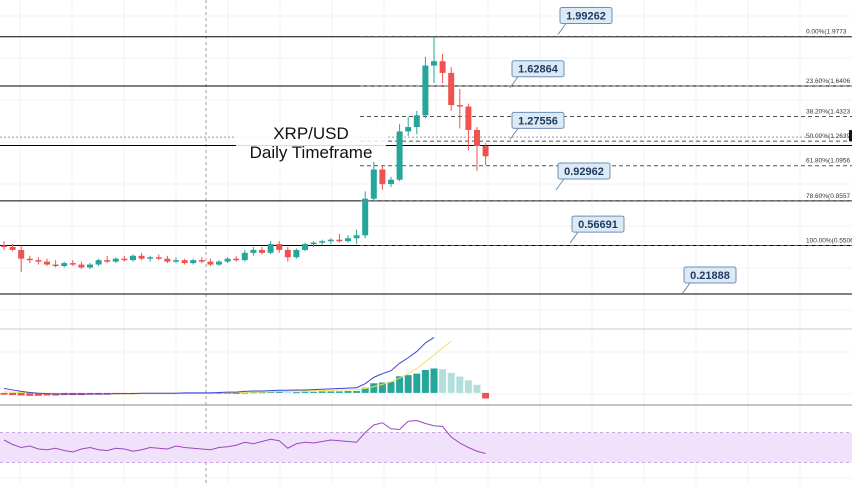 Image resolution: width=852 pixels, height=485 pixels. Describe the element at coordinates (828, 161) in the screenshot. I see `fib-level-label: 61.80%(1.0956` at that location.